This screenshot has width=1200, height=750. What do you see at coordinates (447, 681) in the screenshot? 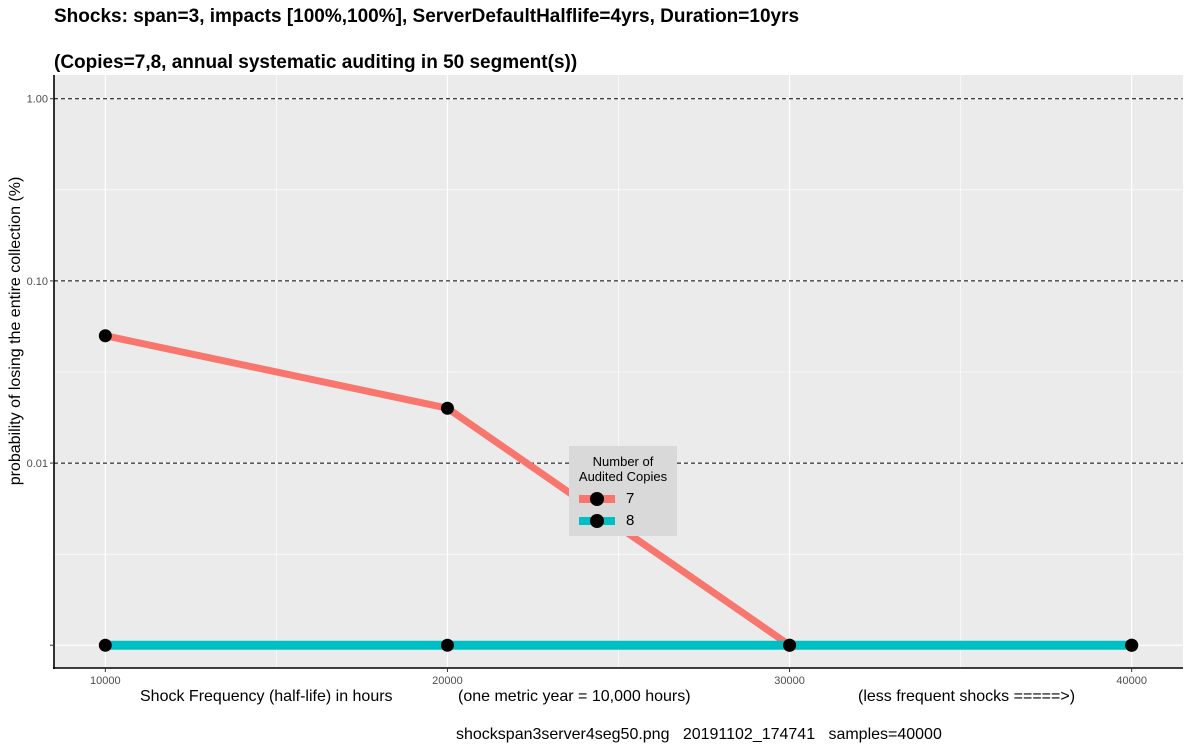
I see `x-tick-label: 20000` at bounding box center [447, 681].